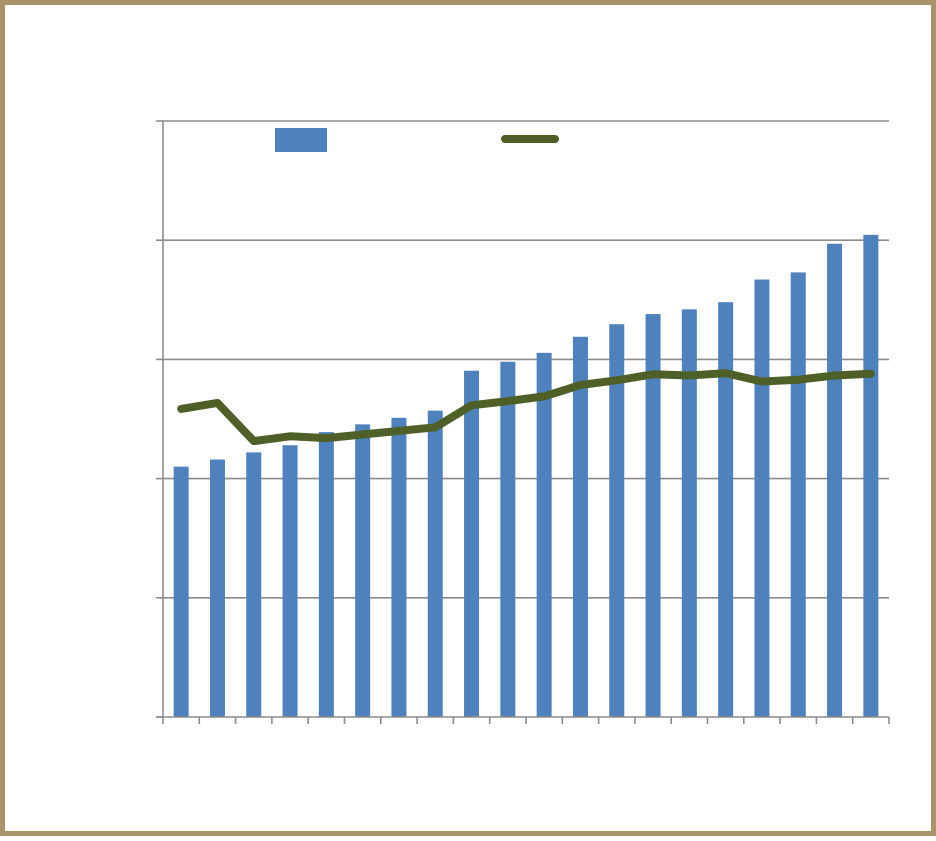 The image size is (936, 841). I want to click on legend, so click(417, 140).